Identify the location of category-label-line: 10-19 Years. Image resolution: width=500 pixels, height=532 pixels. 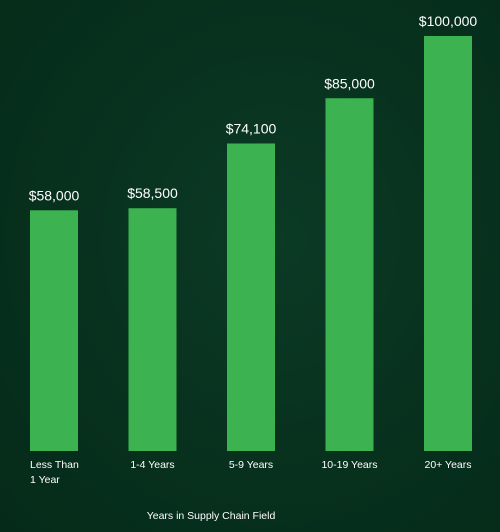
(349, 465).